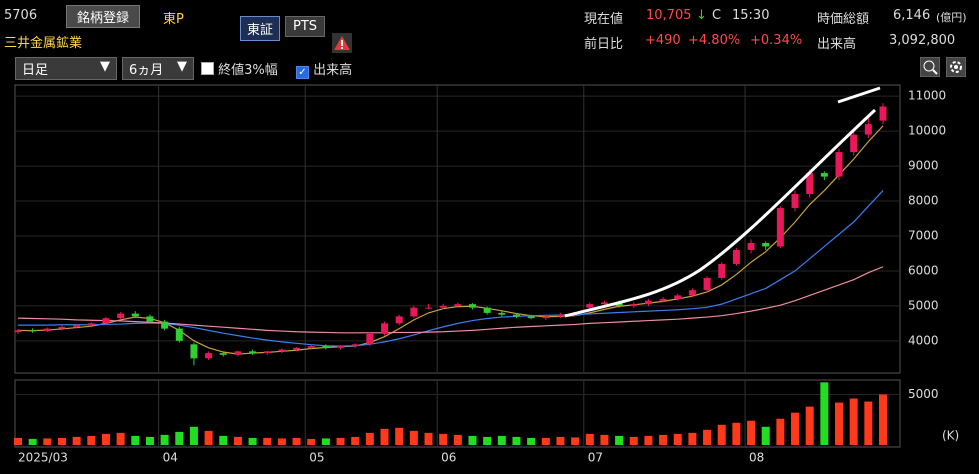  Describe the element at coordinates (66, 68) in the screenshot. I see `period-select: 日足 ▼` at that location.